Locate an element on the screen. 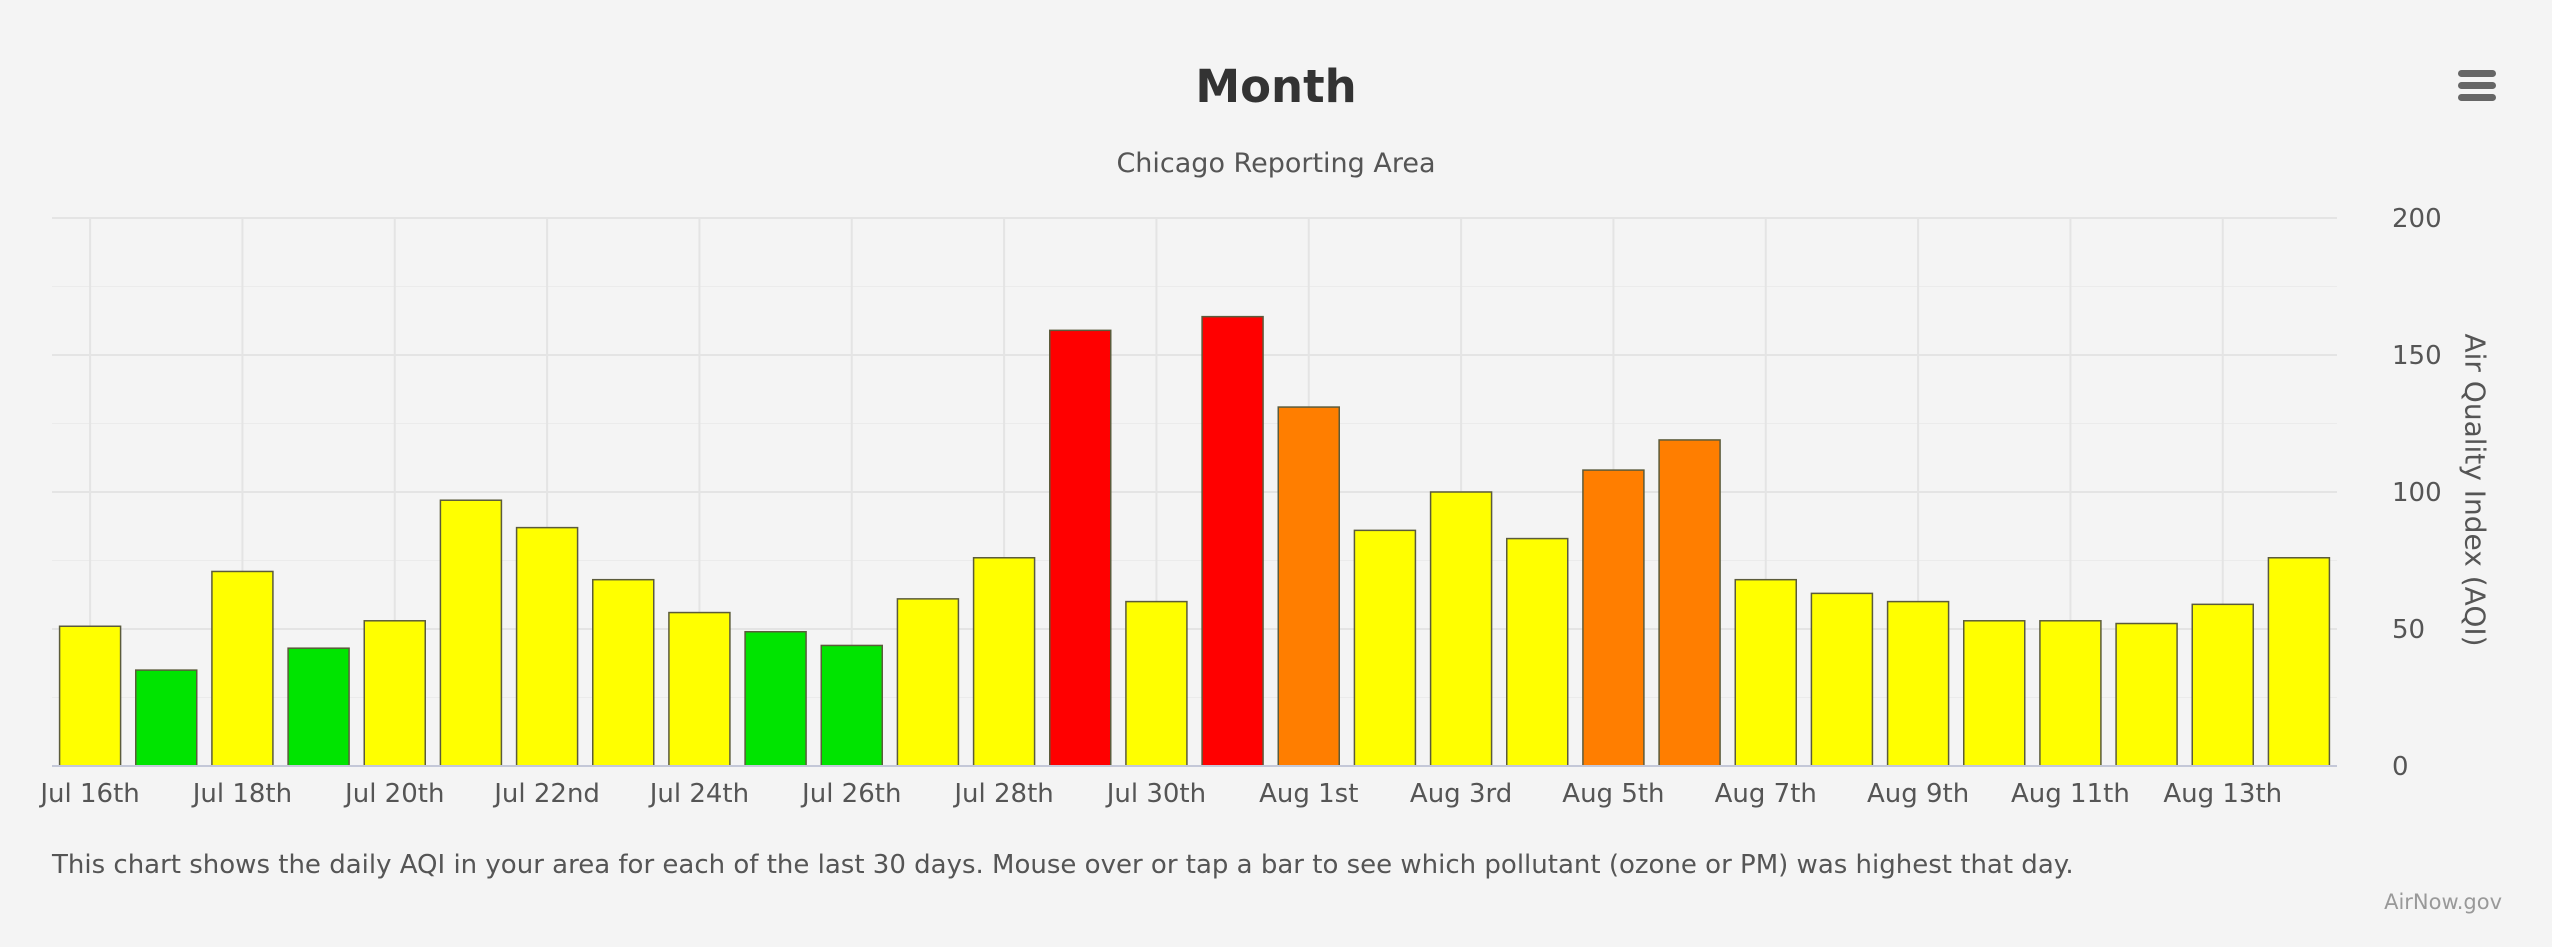  bar-aug-5th is located at coordinates (1613, 618).